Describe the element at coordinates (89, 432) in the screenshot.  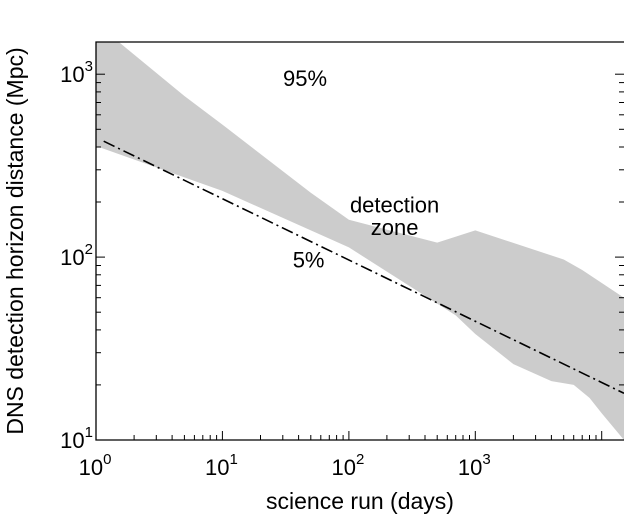
I see `y-tick-exponent: 1` at that location.